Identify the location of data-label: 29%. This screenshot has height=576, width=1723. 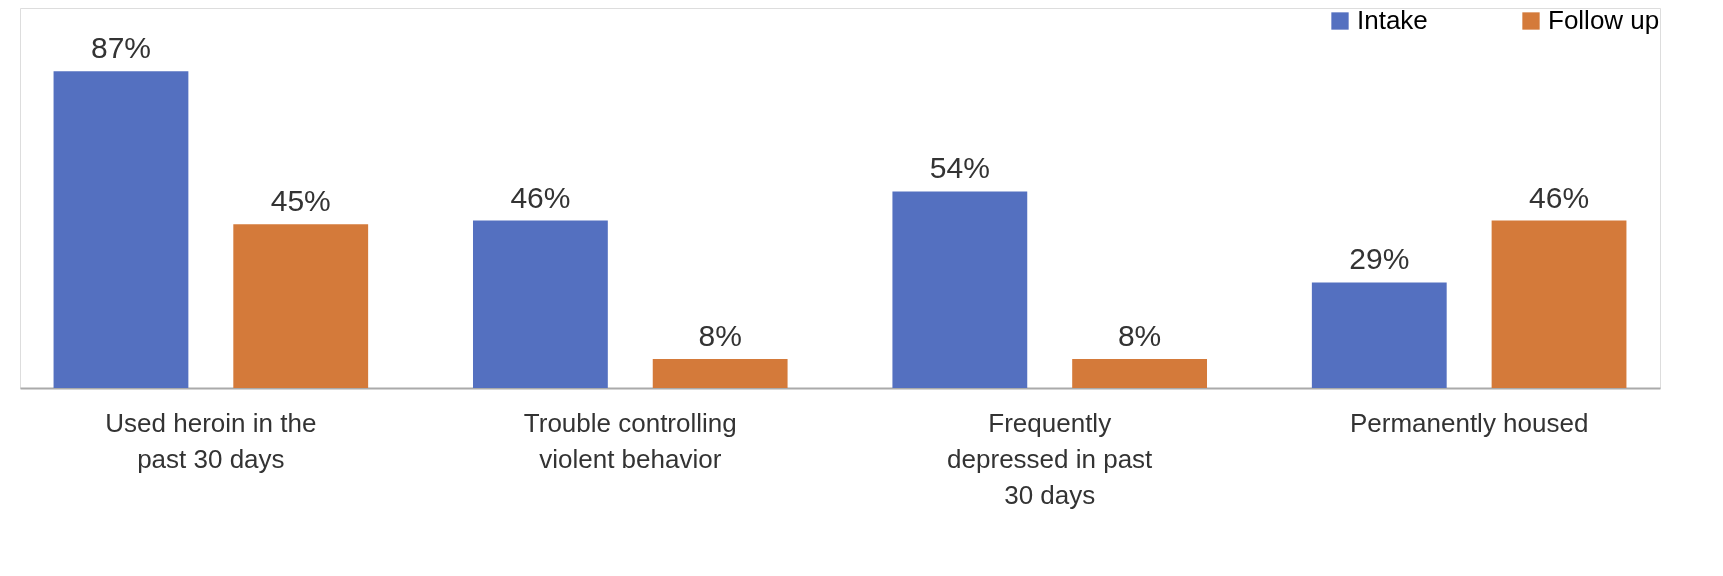
(1379, 259).